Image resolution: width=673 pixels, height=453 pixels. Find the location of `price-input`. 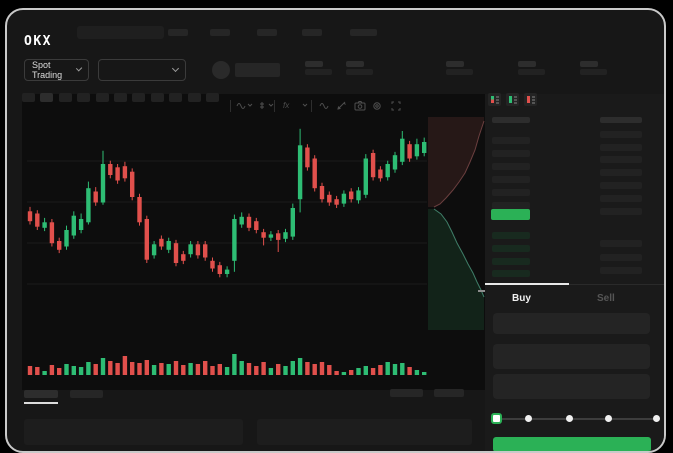

price-input is located at coordinates (571, 323).